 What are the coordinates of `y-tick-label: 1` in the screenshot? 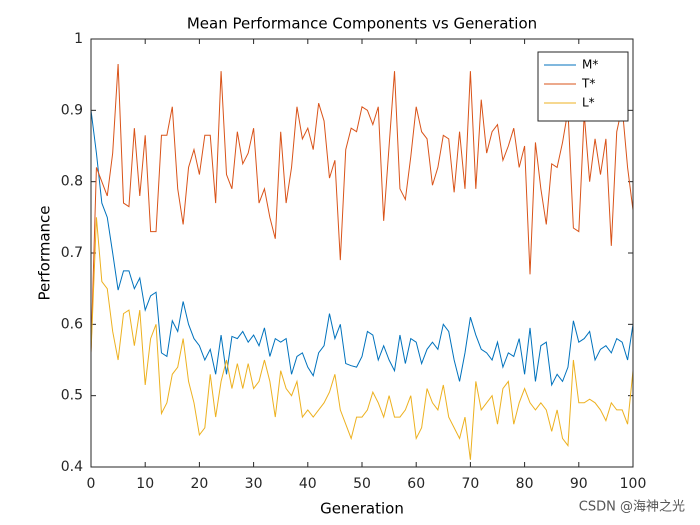 It's located at (78, 39).